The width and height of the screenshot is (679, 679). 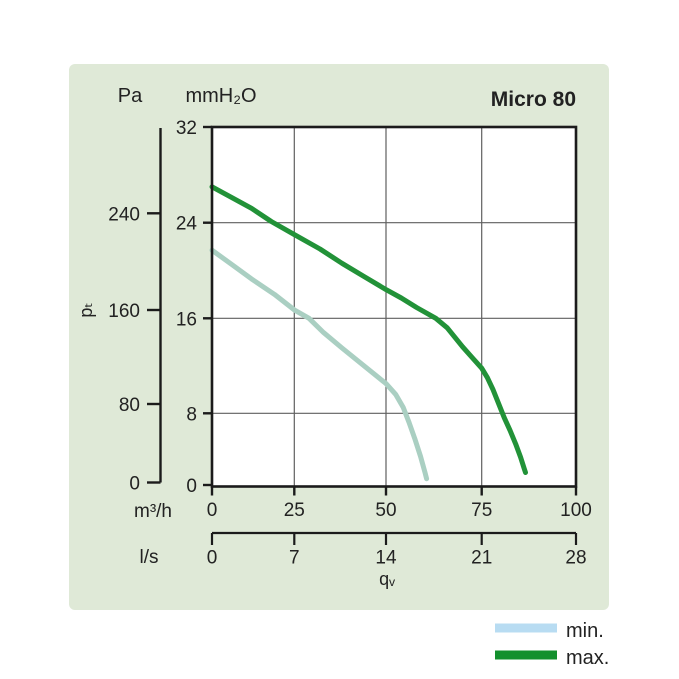 What do you see at coordinates (576, 510) in the screenshot?
I see `m3h-tick-label: 100` at bounding box center [576, 510].